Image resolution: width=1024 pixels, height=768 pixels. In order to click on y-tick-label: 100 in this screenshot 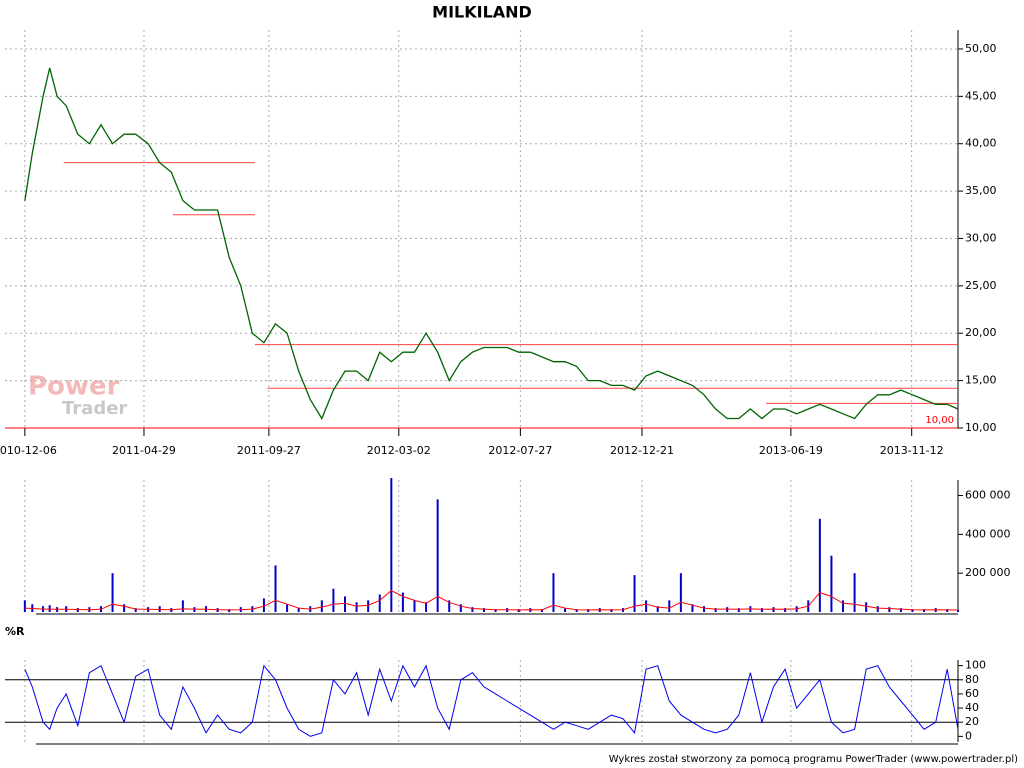, I will do `click(975, 665)`.